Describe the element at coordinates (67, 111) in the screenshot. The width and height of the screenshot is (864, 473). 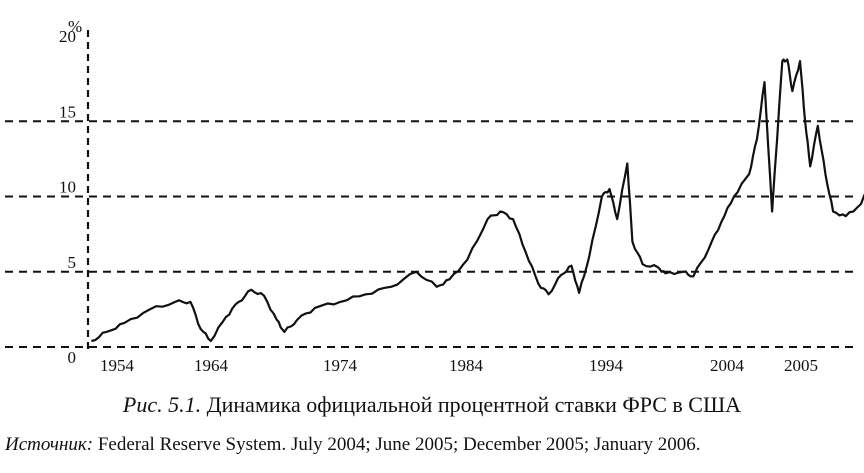
I see `y-tick-label: 15` at that location.